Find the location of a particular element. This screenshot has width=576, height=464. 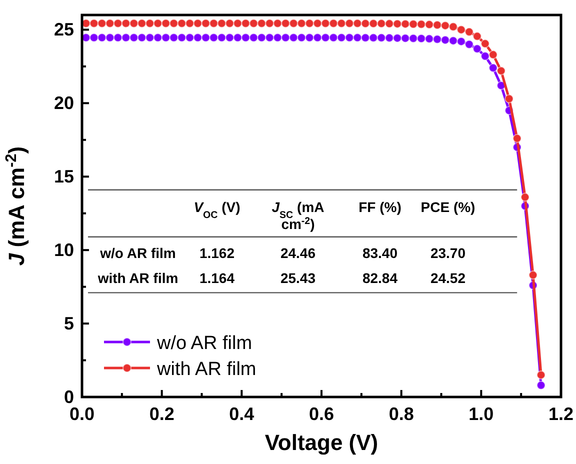

x-tick-label: 0.0 is located at coordinates (82, 414).